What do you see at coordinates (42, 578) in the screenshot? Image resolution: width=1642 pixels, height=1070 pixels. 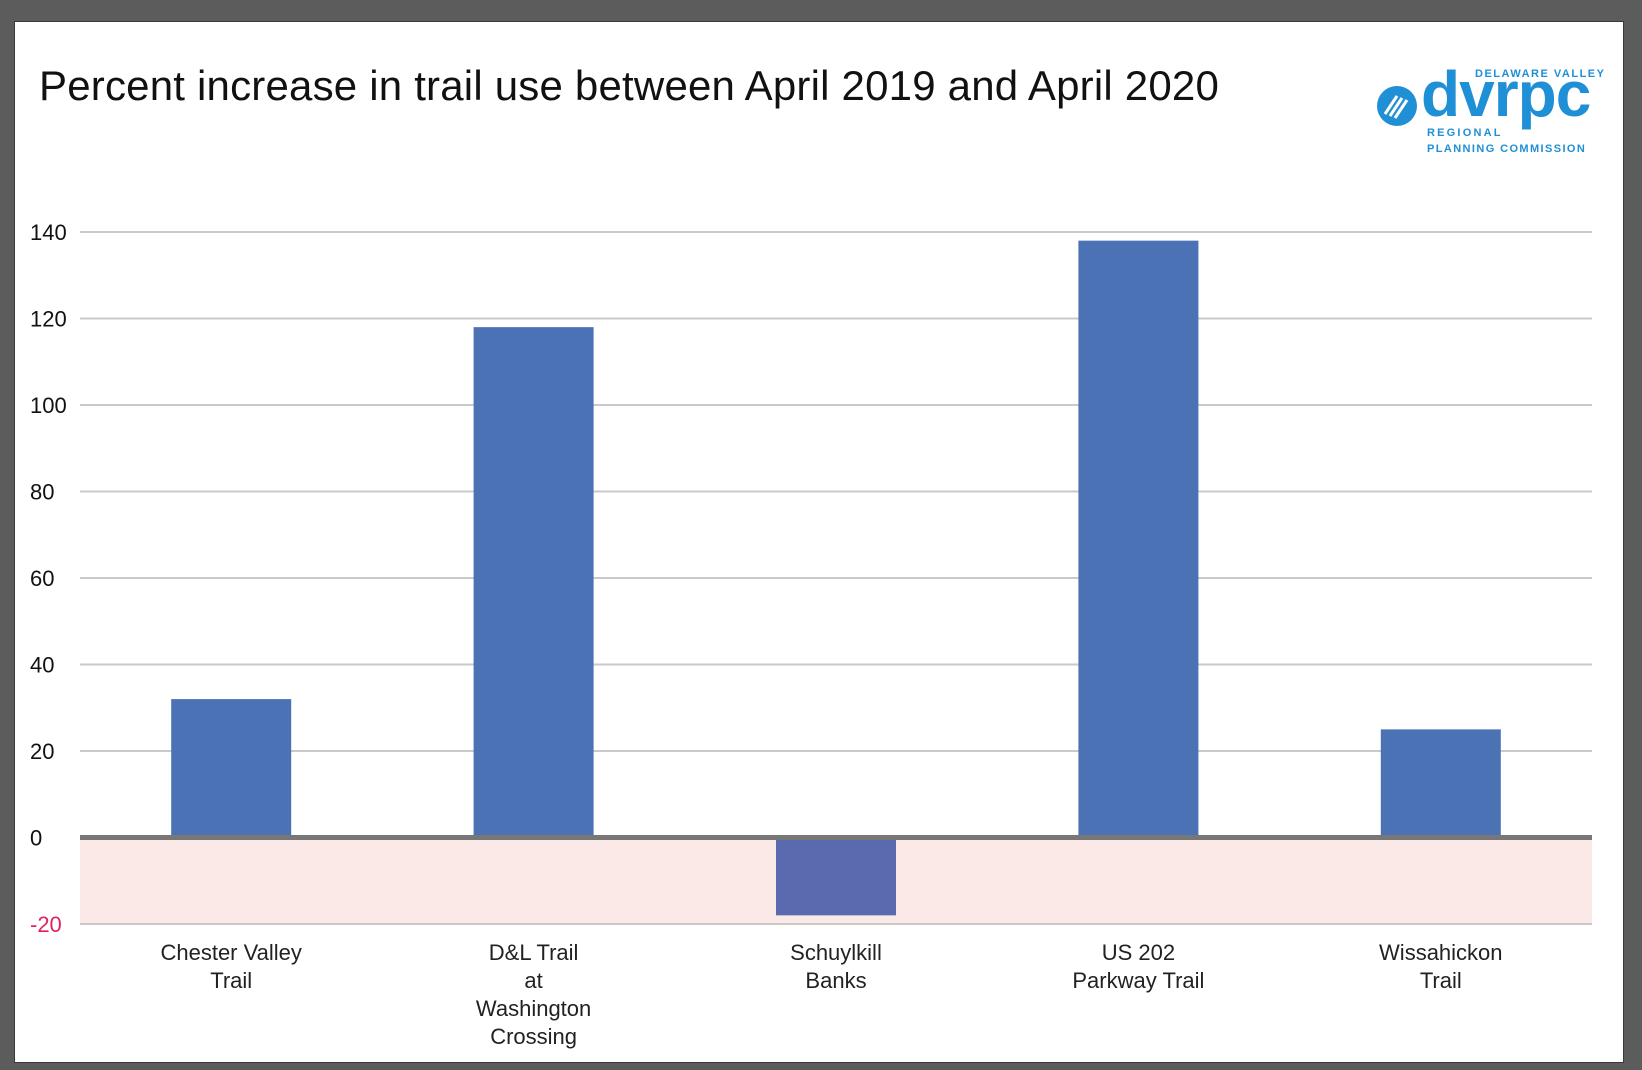 I see `y-tick-label: 60` at bounding box center [42, 578].